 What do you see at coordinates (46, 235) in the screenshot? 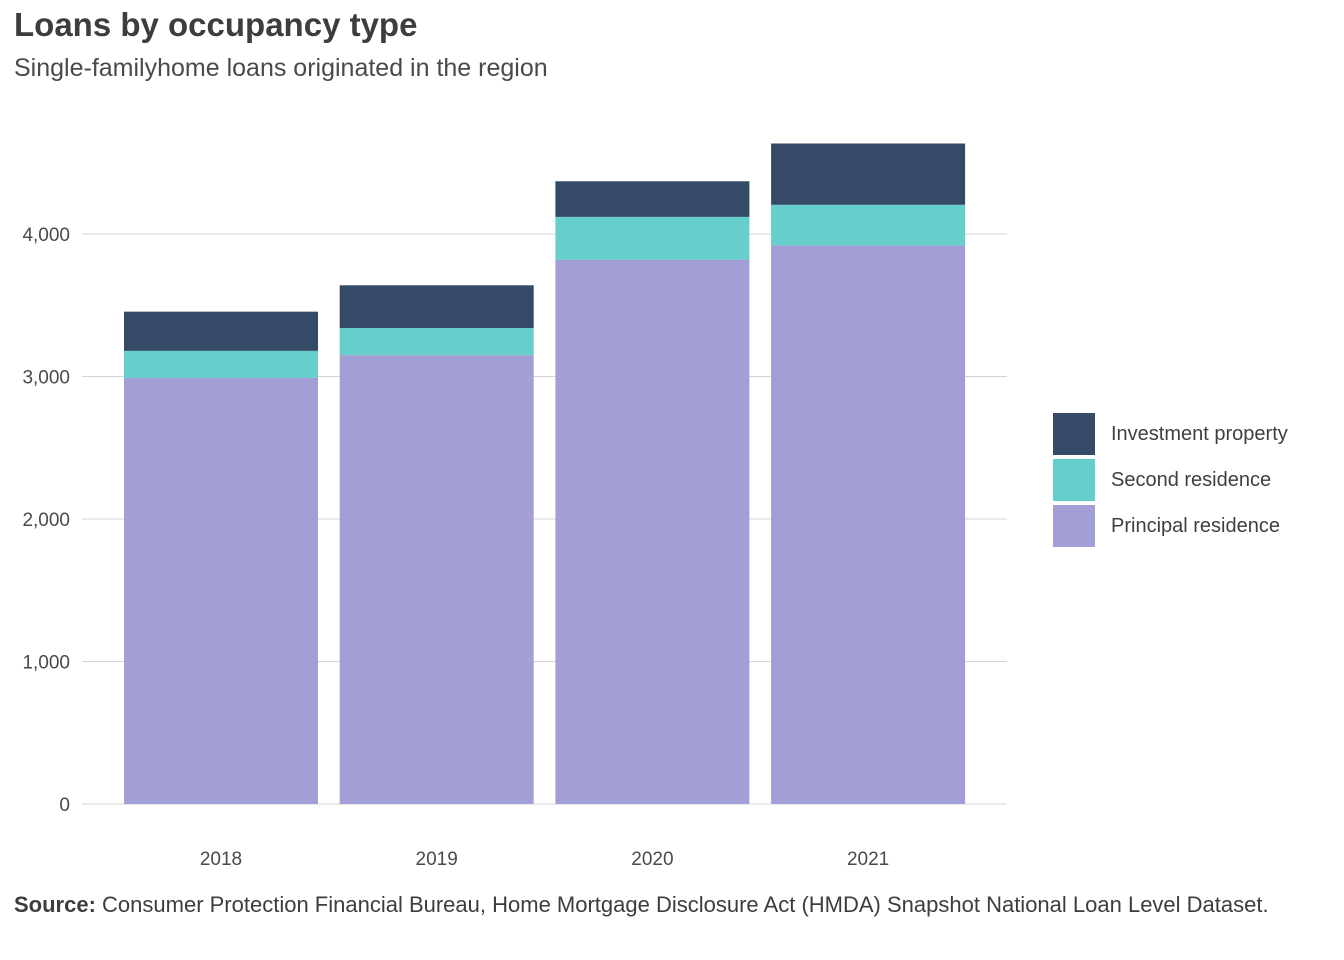
I see `y-tick-label: 4,000` at bounding box center [46, 235].